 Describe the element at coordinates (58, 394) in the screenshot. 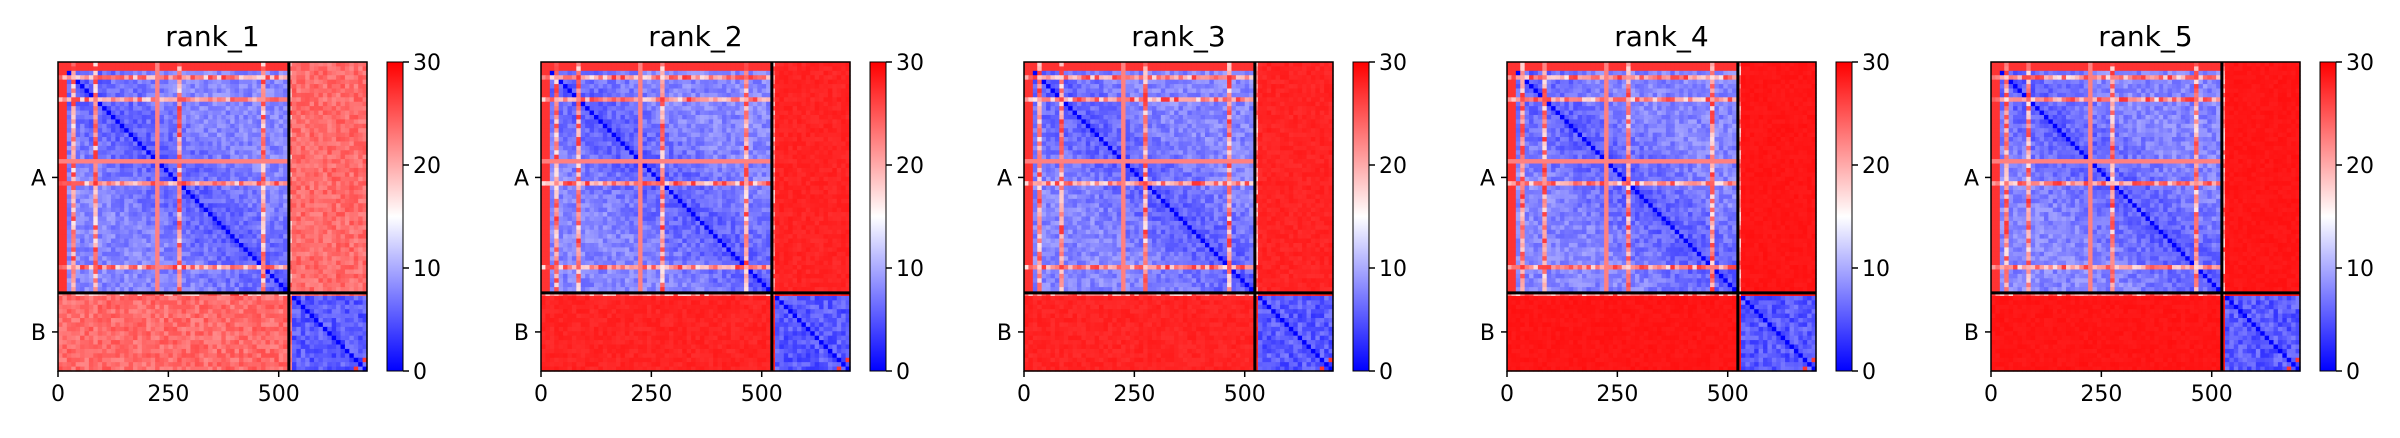

I see `x-tick-label: 0` at that location.